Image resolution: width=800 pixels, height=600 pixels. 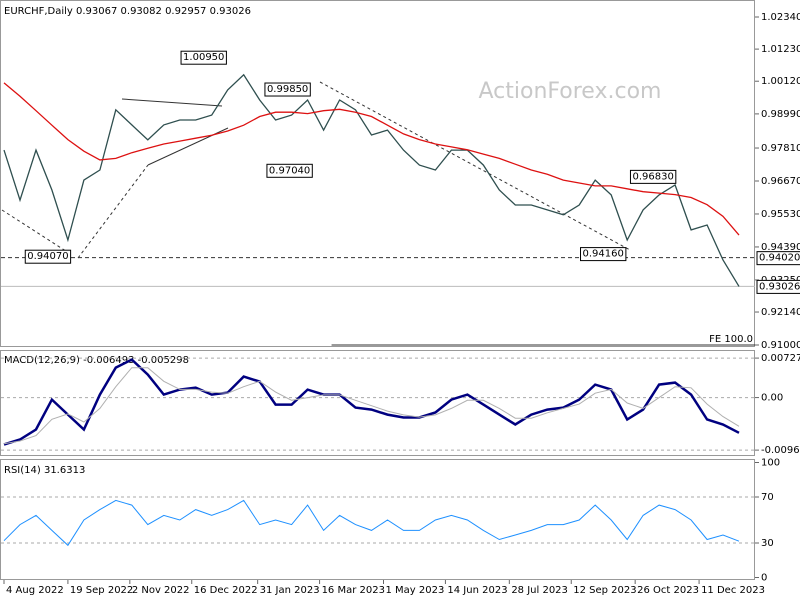 I want to click on rsi-title: RSI(14) 31.6313, so click(x=44, y=470).